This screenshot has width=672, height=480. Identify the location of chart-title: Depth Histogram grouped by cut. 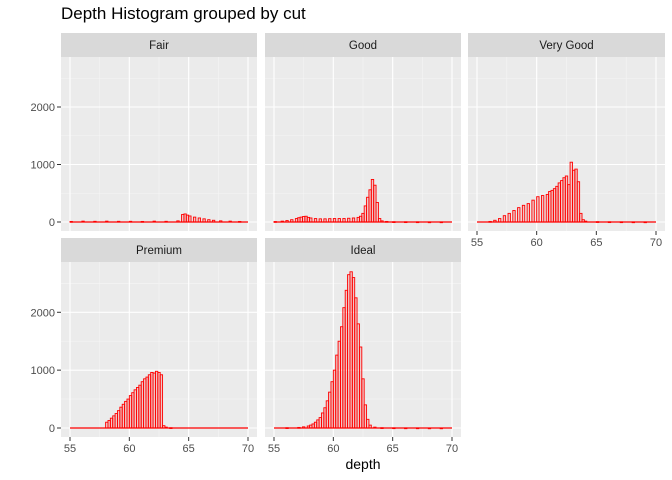
(183, 13).